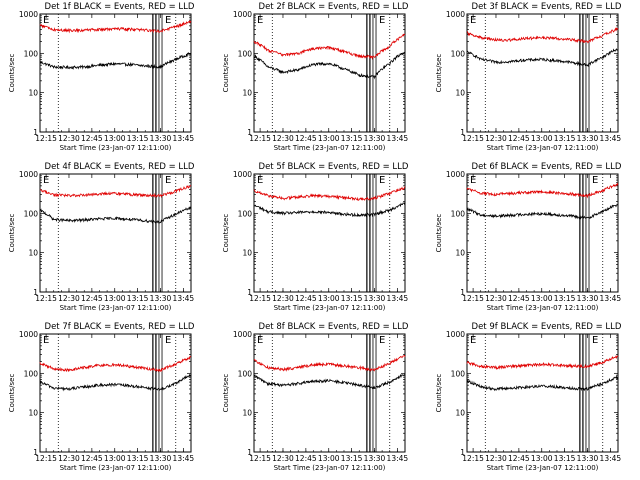 The image size is (640, 480). Describe the element at coordinates (334, 167) in the screenshot. I see `panel-title: Det 5f BLACK = Events, RED = LLD` at that location.